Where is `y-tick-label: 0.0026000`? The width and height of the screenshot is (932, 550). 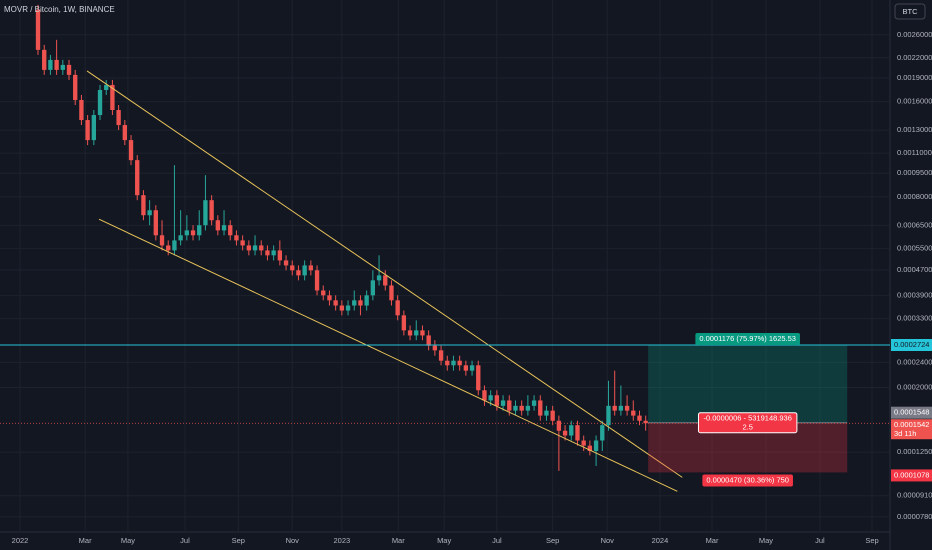
y-tick-label: 0.0026000 is located at coordinates (914, 34).